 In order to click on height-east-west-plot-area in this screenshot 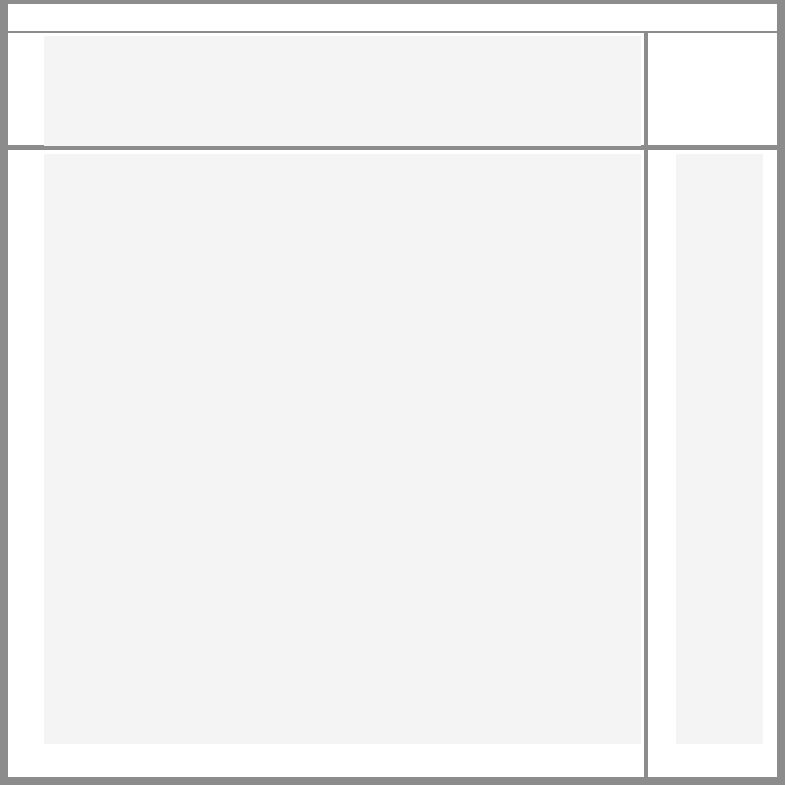, I will do `click(719, 449)`.